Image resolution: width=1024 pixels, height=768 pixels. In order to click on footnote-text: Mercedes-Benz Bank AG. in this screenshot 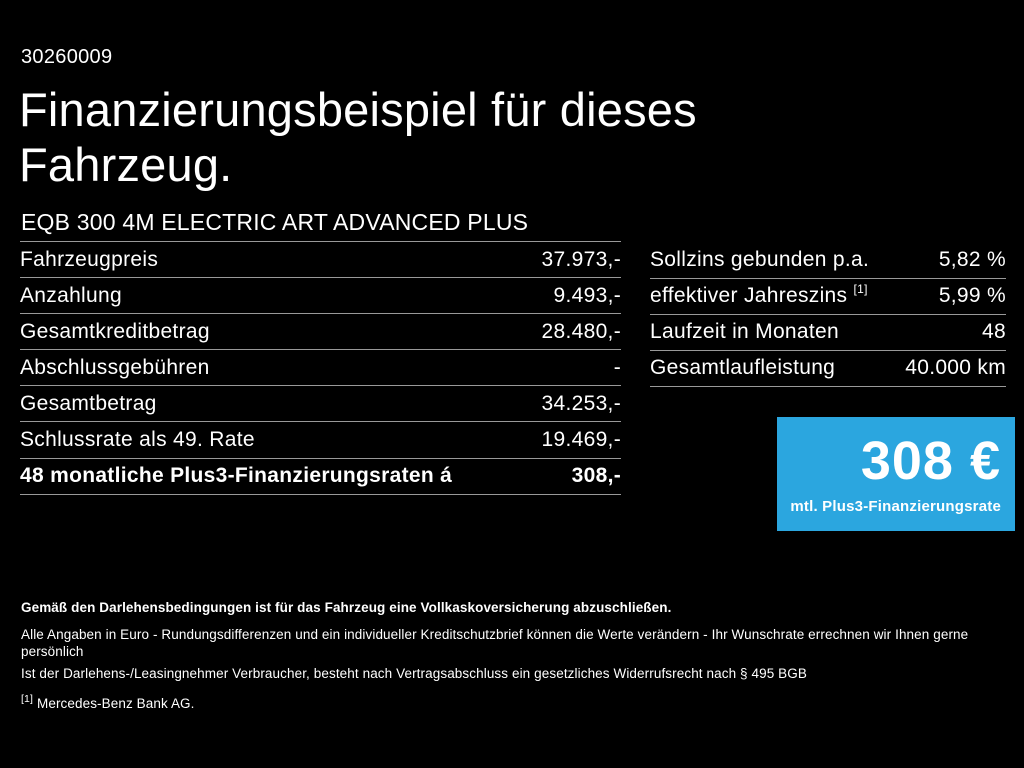, I will do `click(115, 703)`.